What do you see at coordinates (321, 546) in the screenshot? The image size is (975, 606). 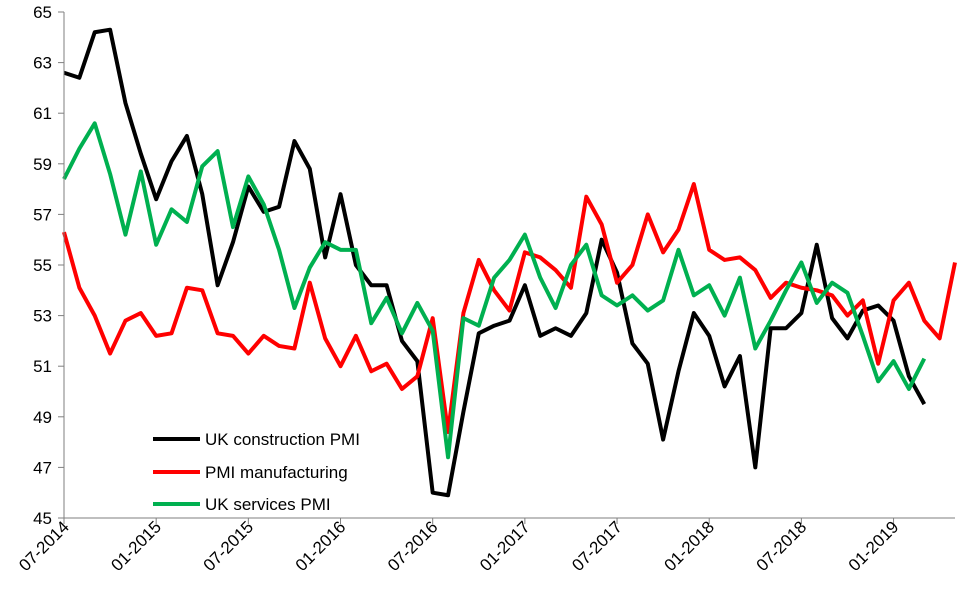 I see `x-tick-label: 01-2016` at bounding box center [321, 546].